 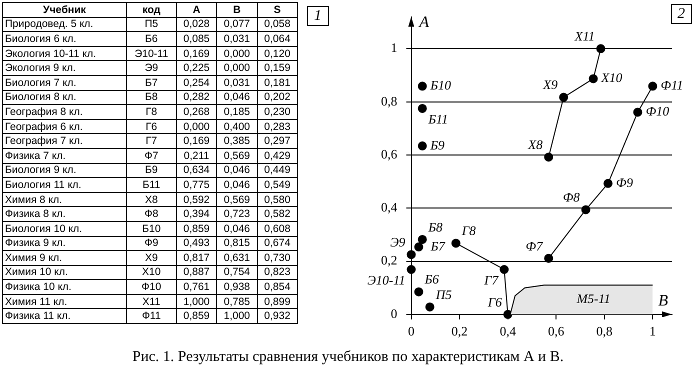 I want to click on text: 0,674, so click(x=277, y=243).